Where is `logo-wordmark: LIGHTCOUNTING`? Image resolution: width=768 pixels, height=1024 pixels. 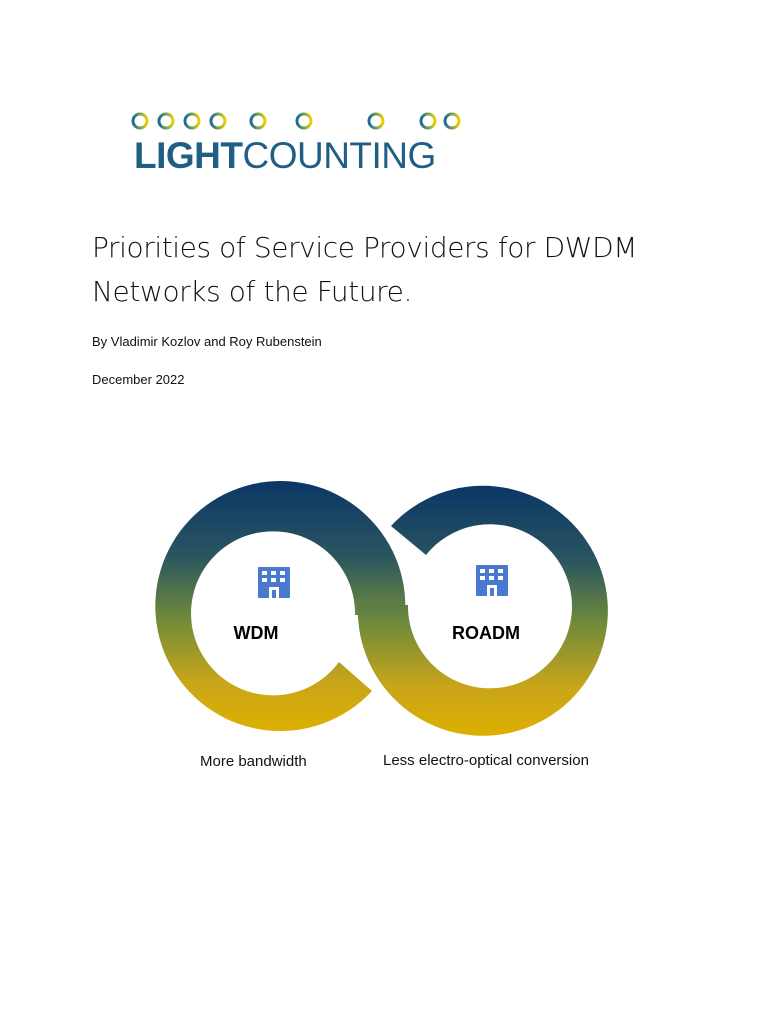
logo-wordmark: LIGHTCOUNTING is located at coordinates (285, 156).